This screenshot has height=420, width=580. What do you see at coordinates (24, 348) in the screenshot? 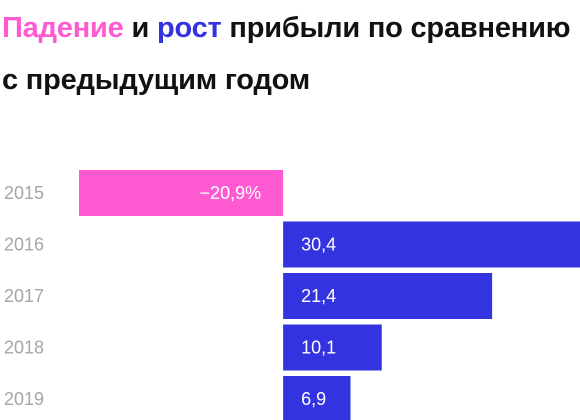
I see `year-label-2018: 2018` at bounding box center [24, 348].